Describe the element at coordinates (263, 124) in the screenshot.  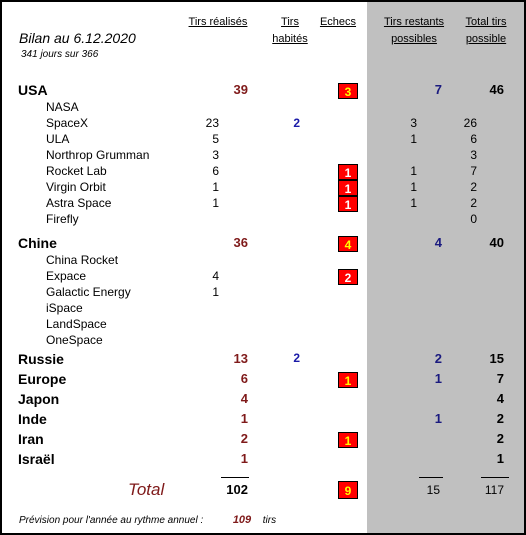
I see `company-row: SpaceX 23 2 3 26` at that location.